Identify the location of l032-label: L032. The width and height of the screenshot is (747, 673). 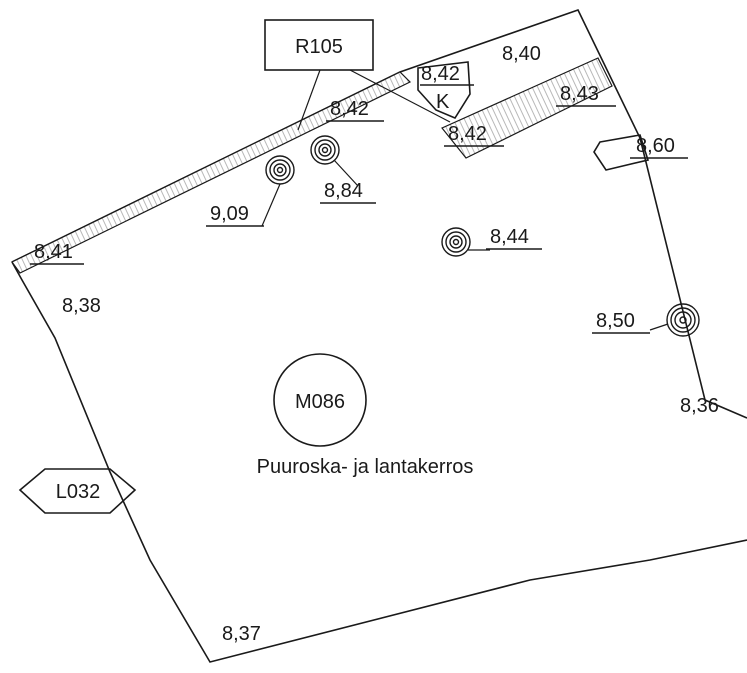
(78, 492).